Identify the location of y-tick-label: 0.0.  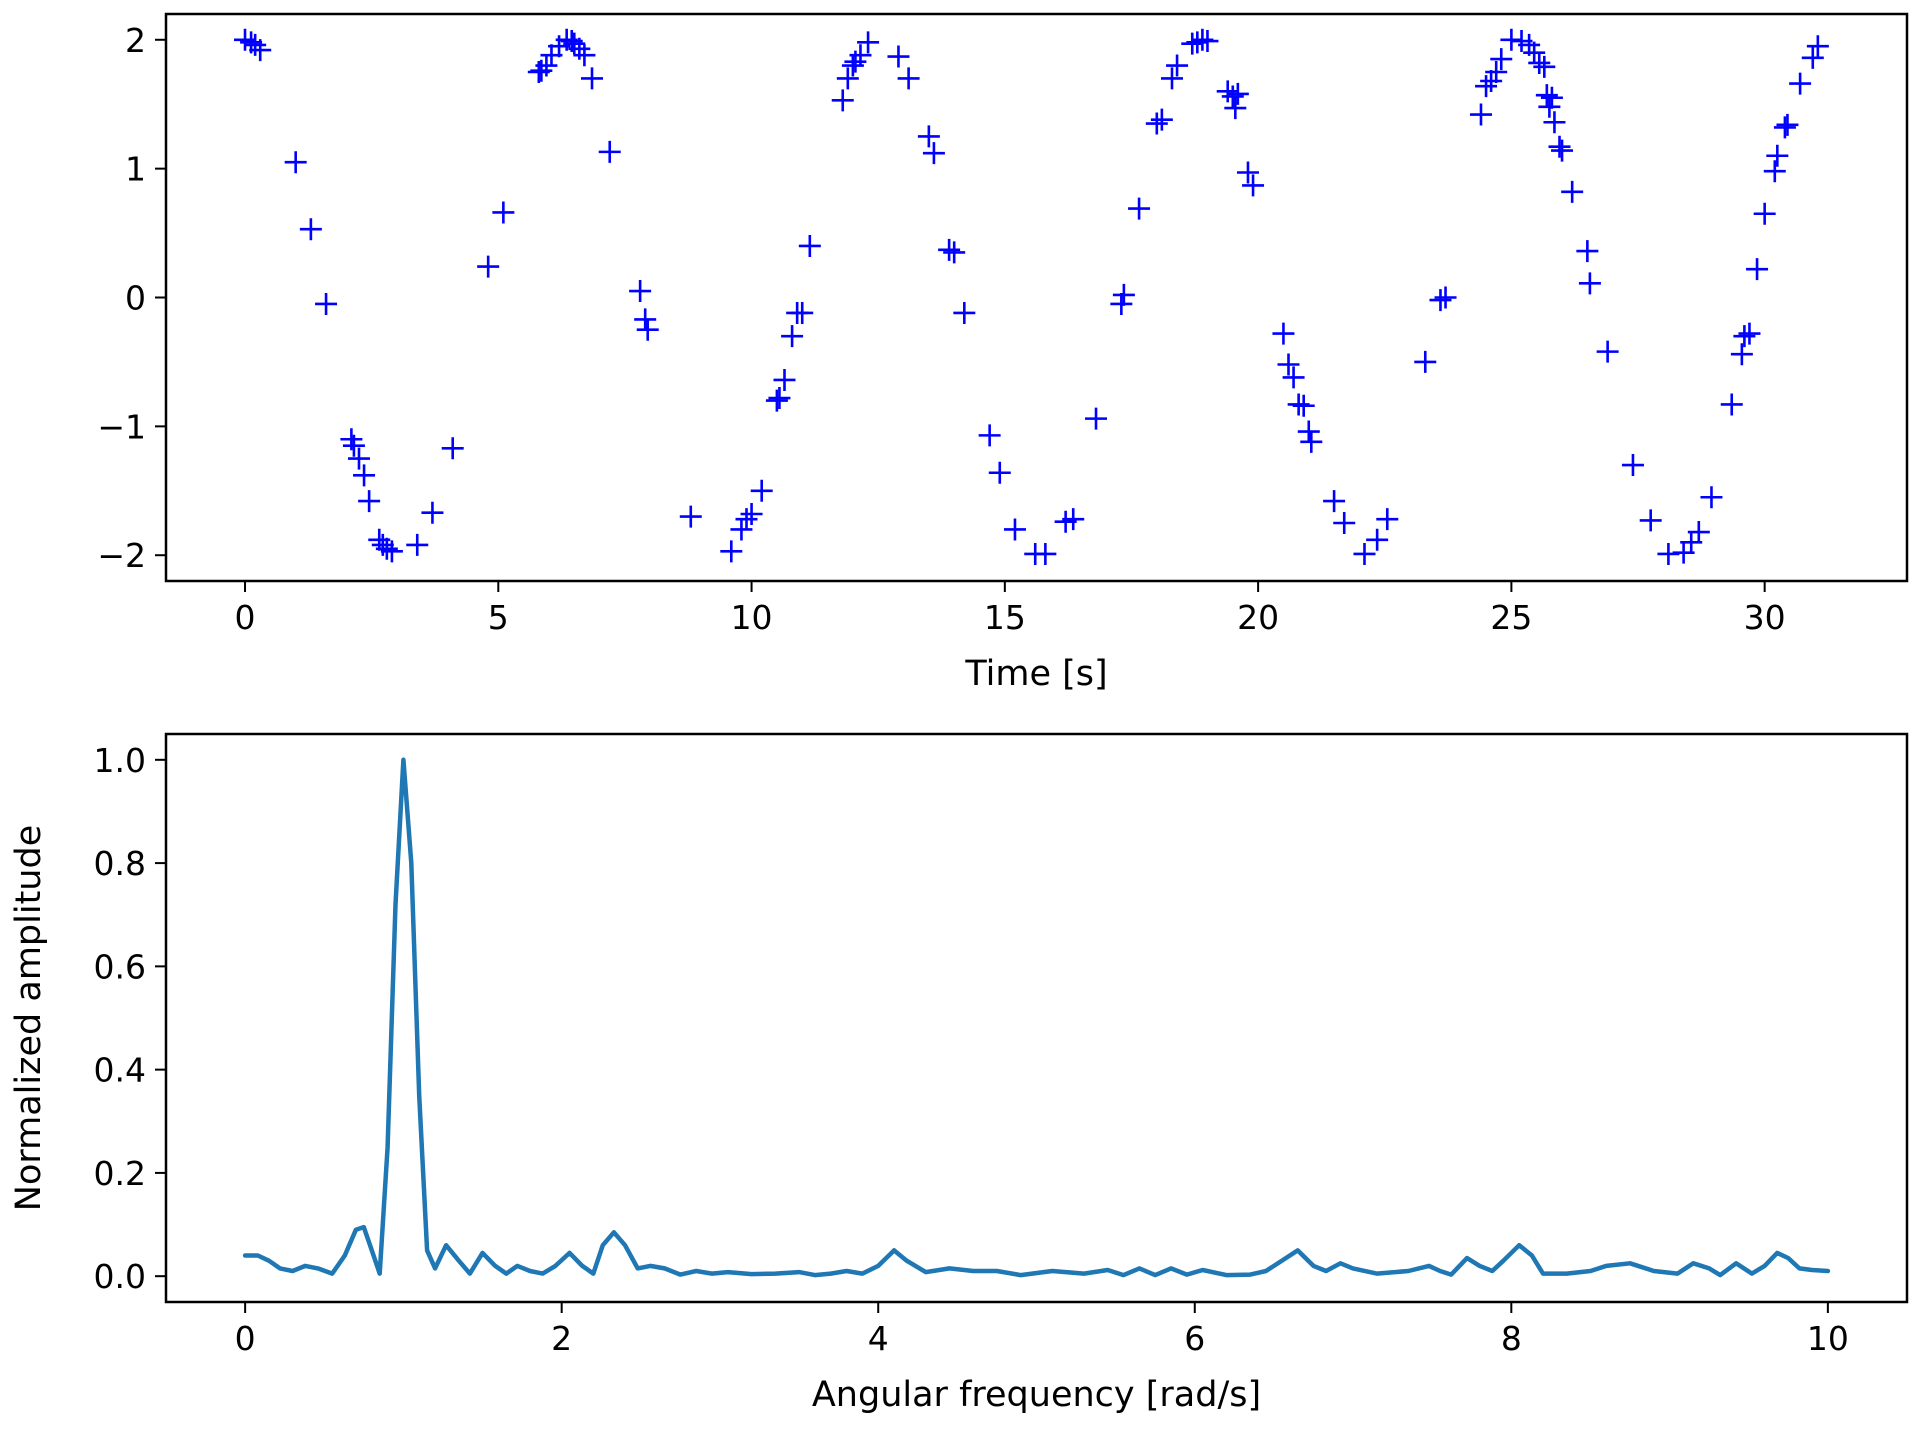
(120, 1276).